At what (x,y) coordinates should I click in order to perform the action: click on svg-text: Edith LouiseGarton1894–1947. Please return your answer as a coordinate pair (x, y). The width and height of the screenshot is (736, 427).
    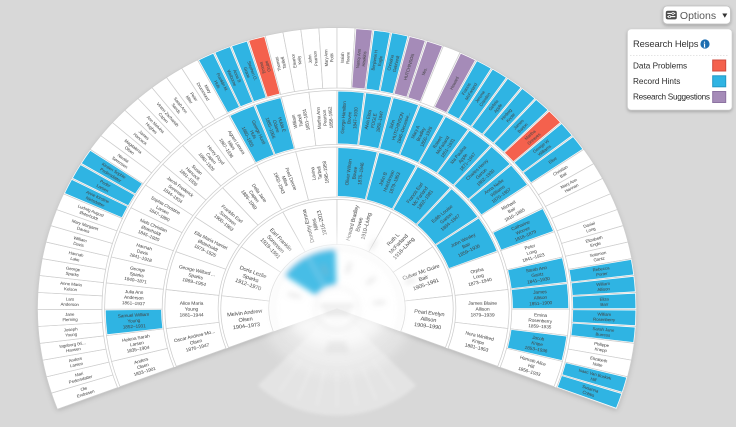
    Looking at the image, I should click on (447, 219).